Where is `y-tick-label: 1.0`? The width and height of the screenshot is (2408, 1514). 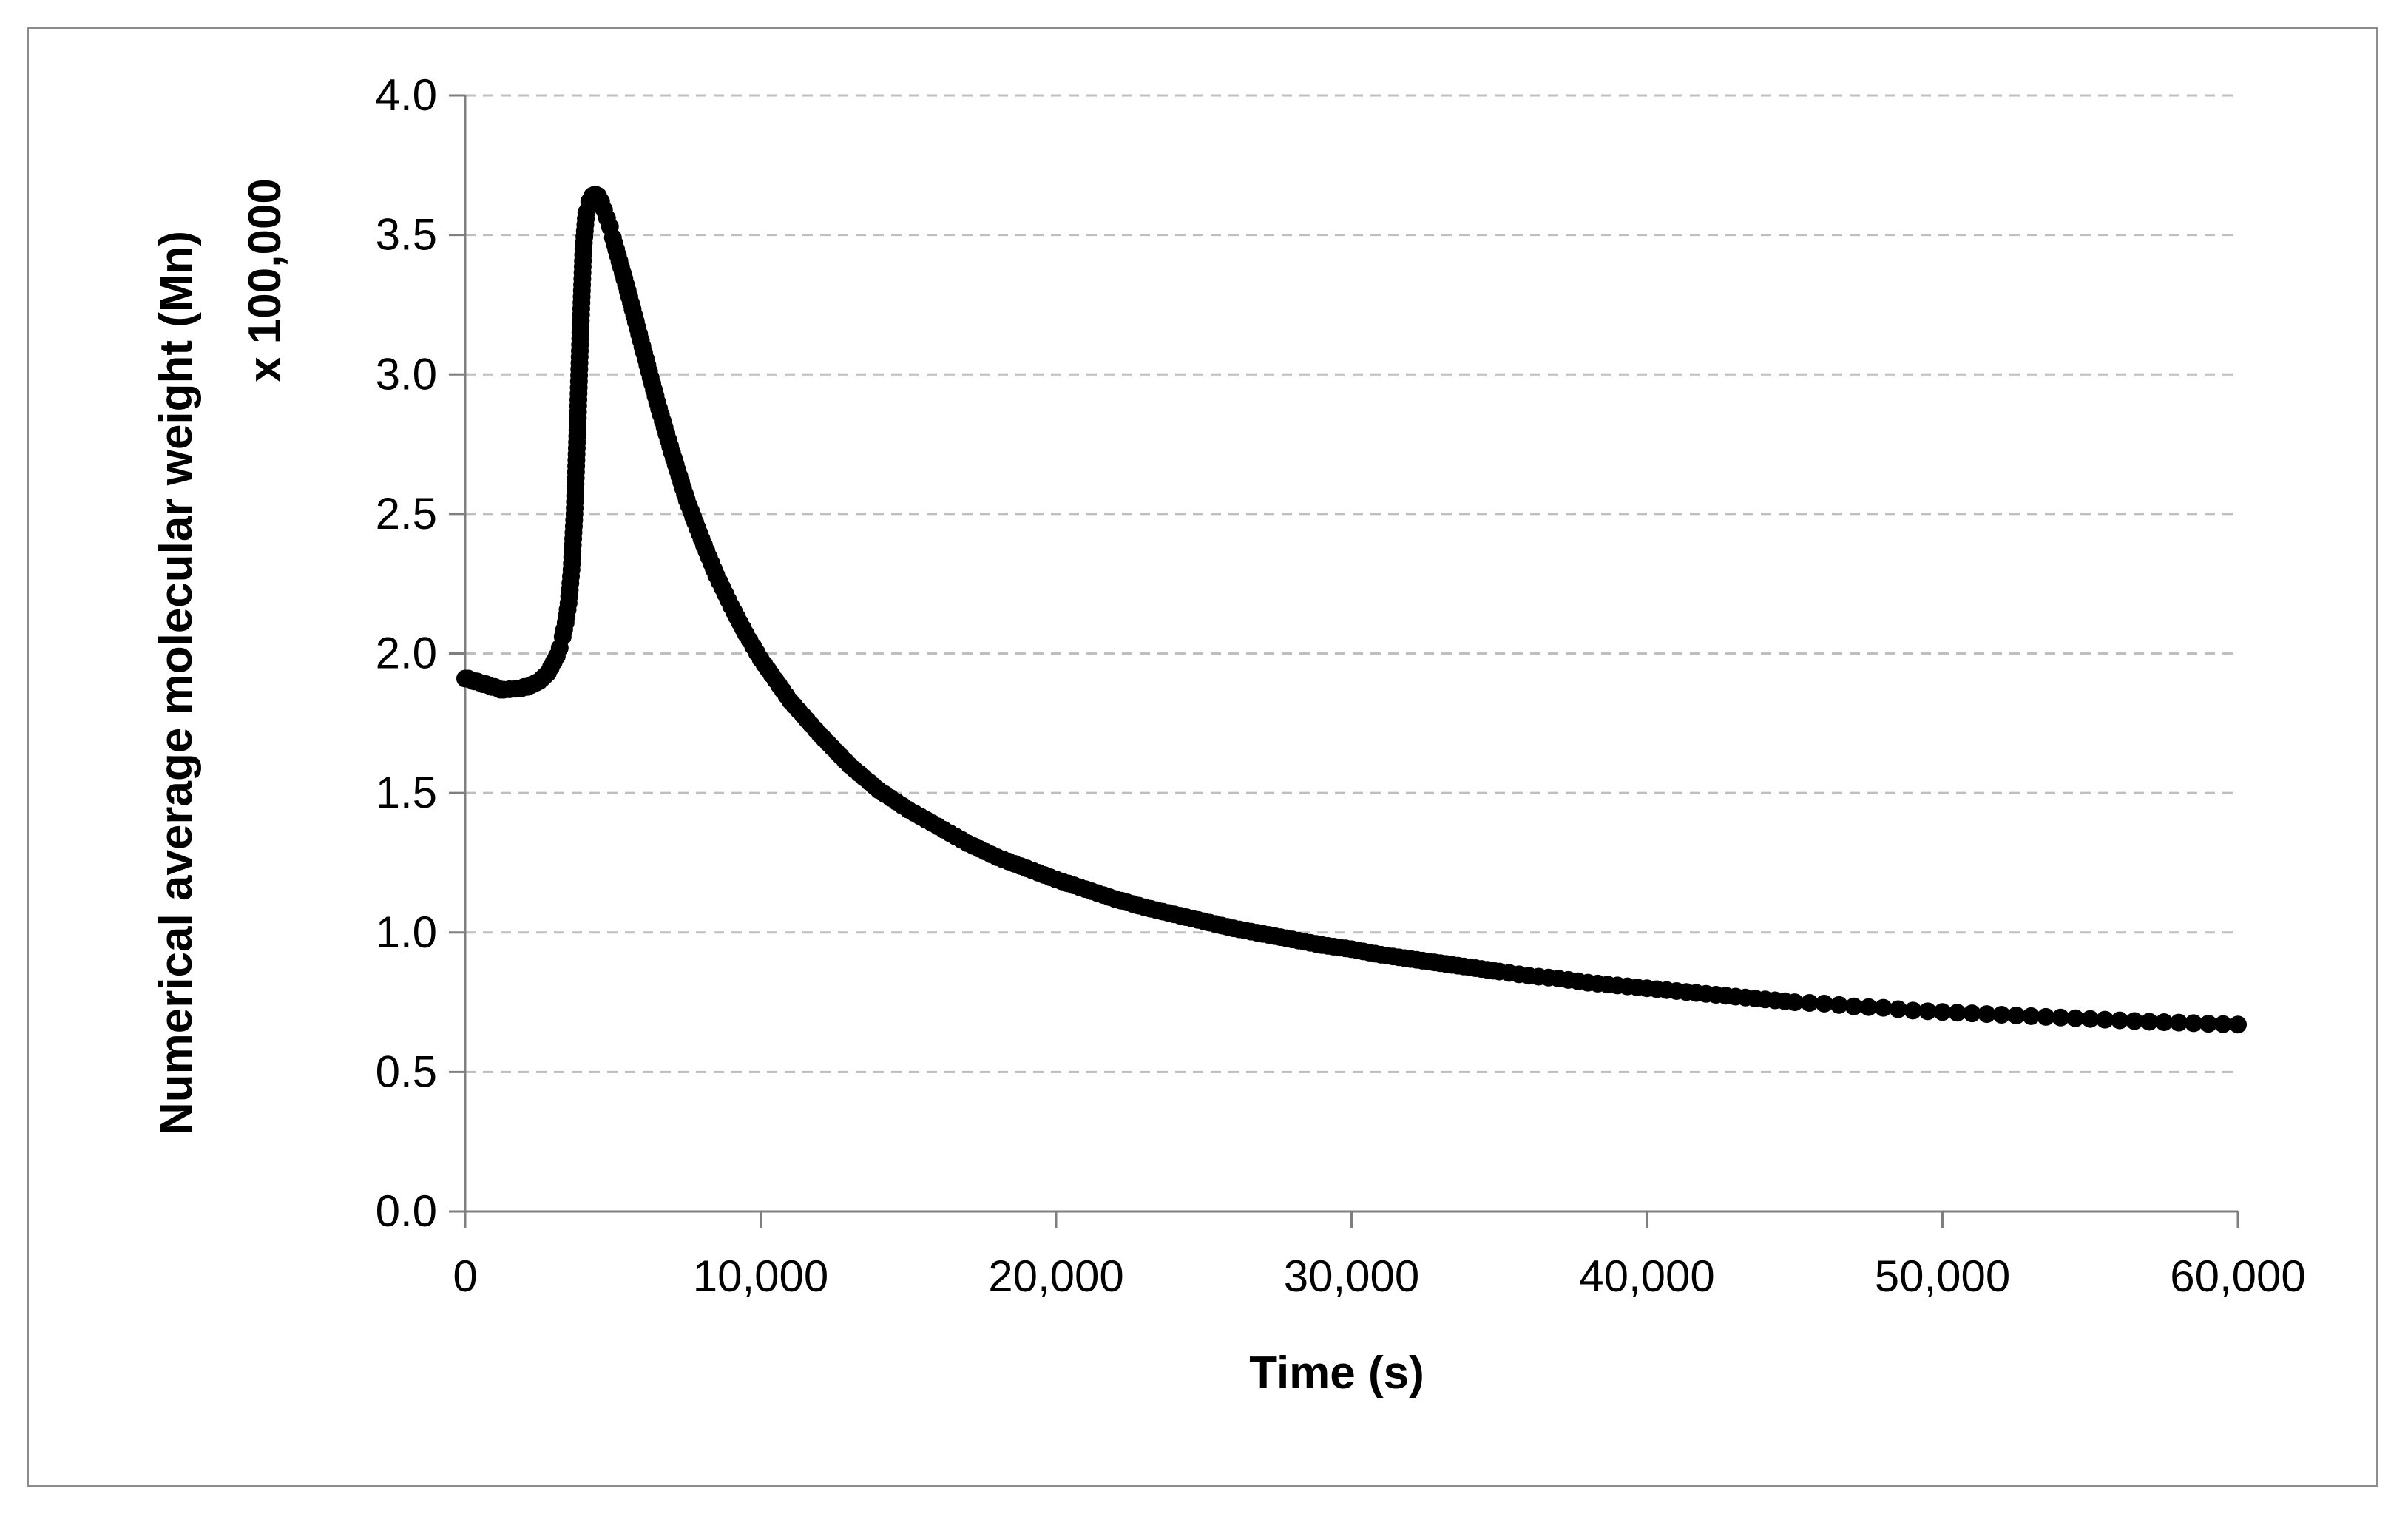
y-tick-label: 1.0 is located at coordinates (407, 932).